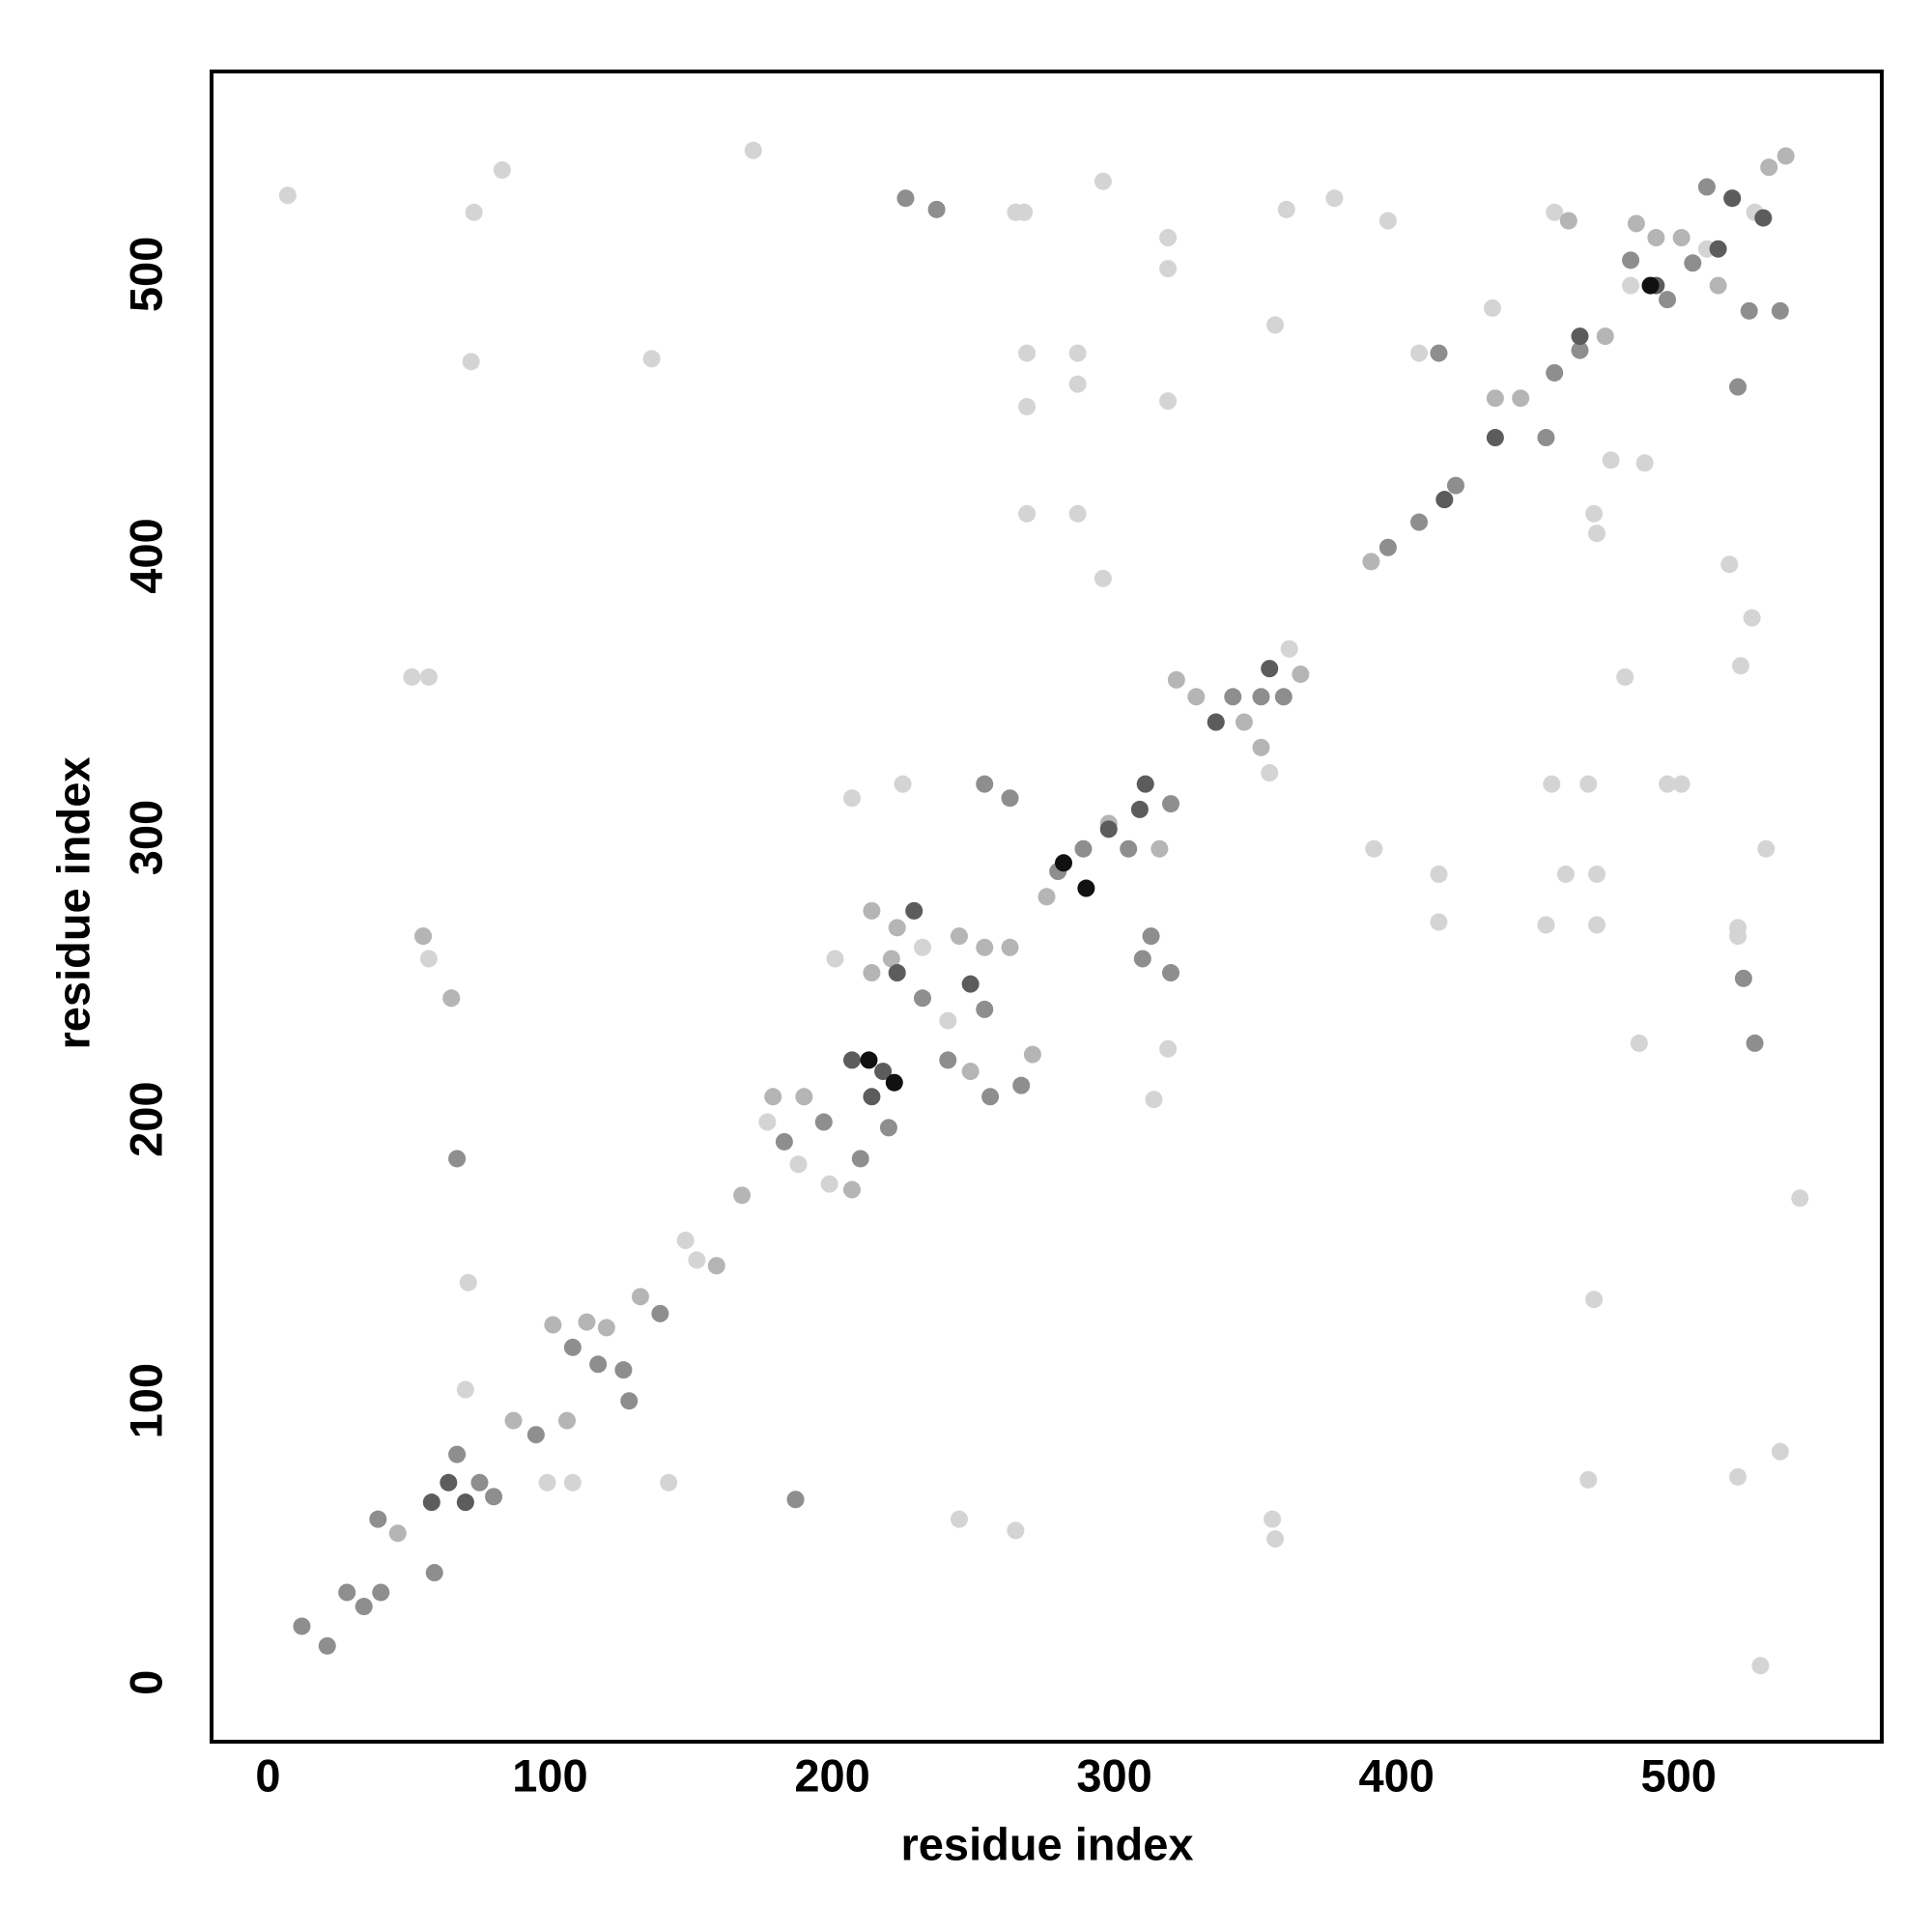  I want to click on y-tick-label: 300, so click(145, 837).